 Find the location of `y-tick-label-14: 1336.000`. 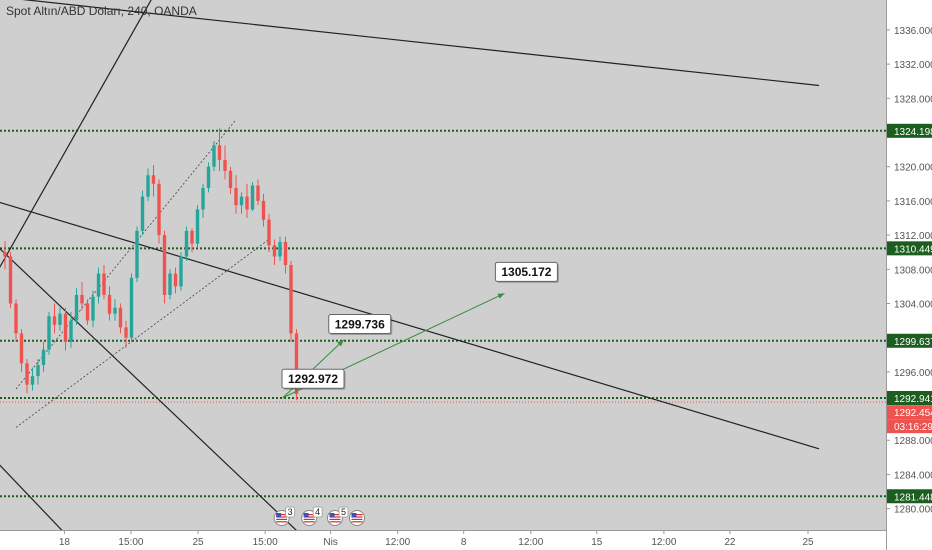

y-tick-label-14: 1336.000 is located at coordinates (913, 31).